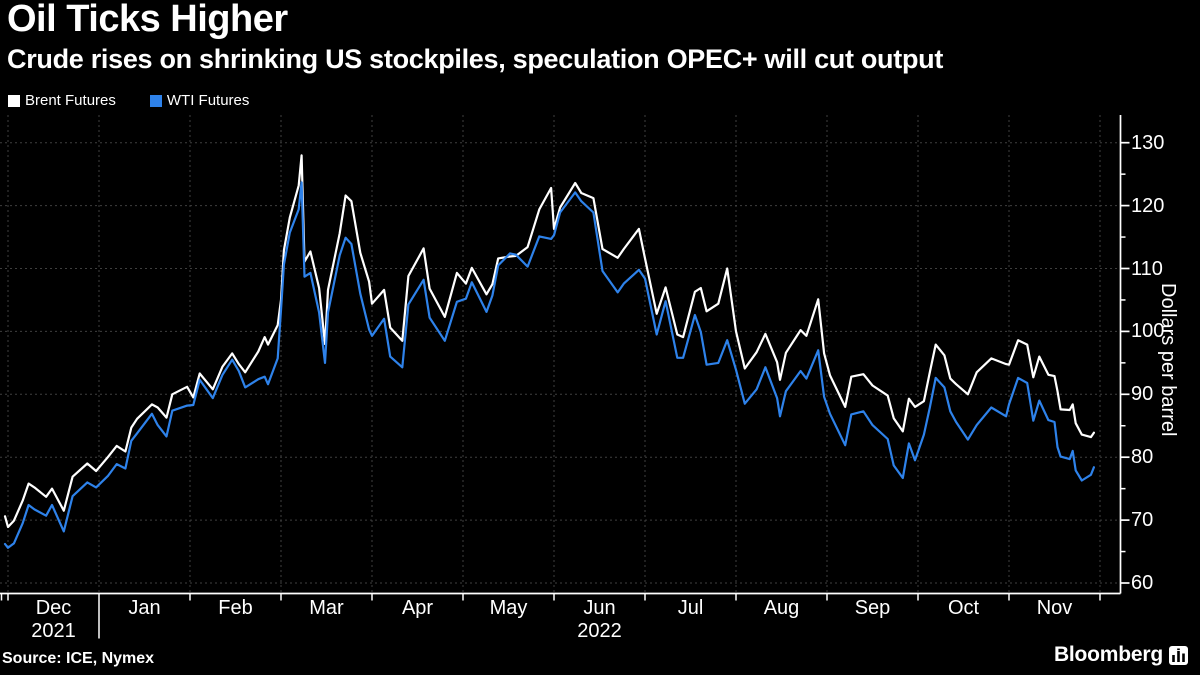  Describe the element at coordinates (235, 608) in the screenshot. I see `x-tick-label: Feb` at that location.